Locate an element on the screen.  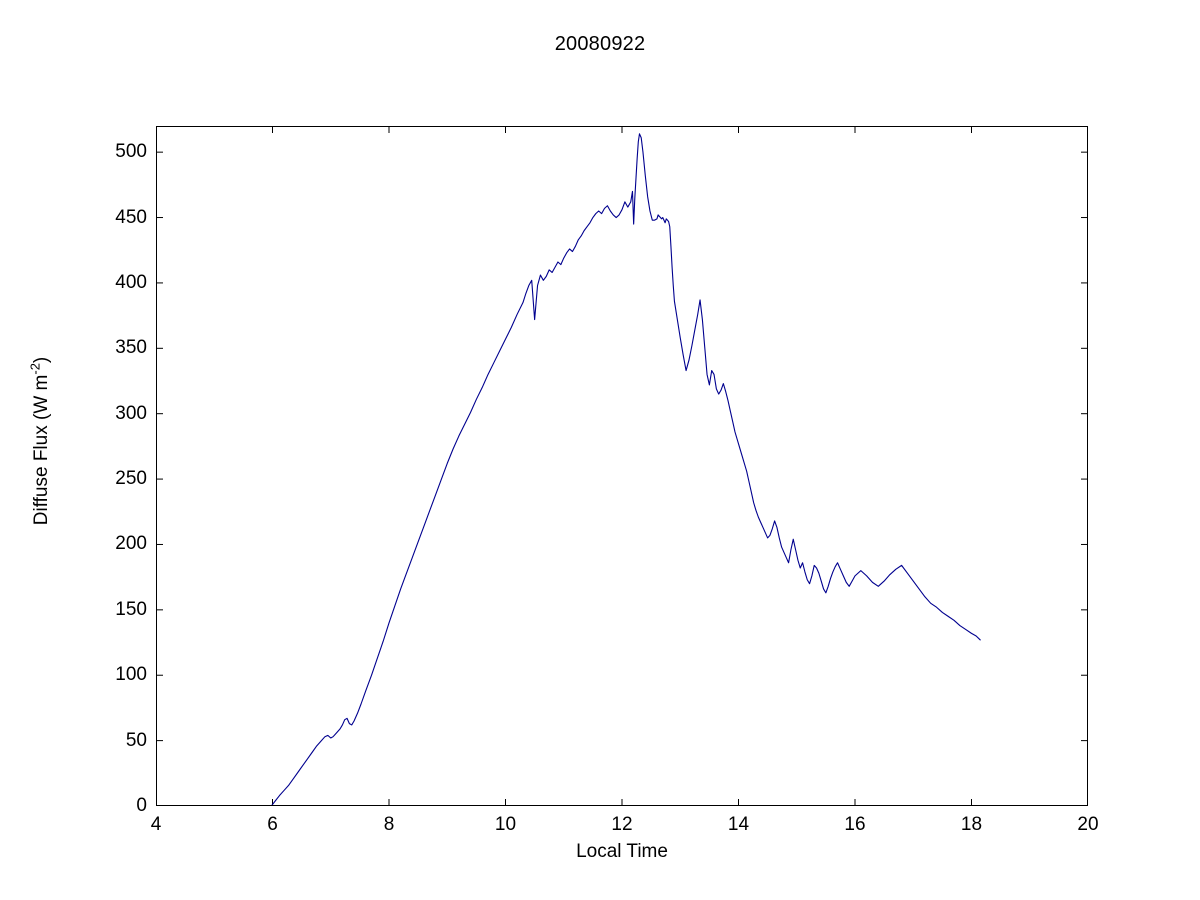
x-tick-label: 14 is located at coordinates (738, 824).